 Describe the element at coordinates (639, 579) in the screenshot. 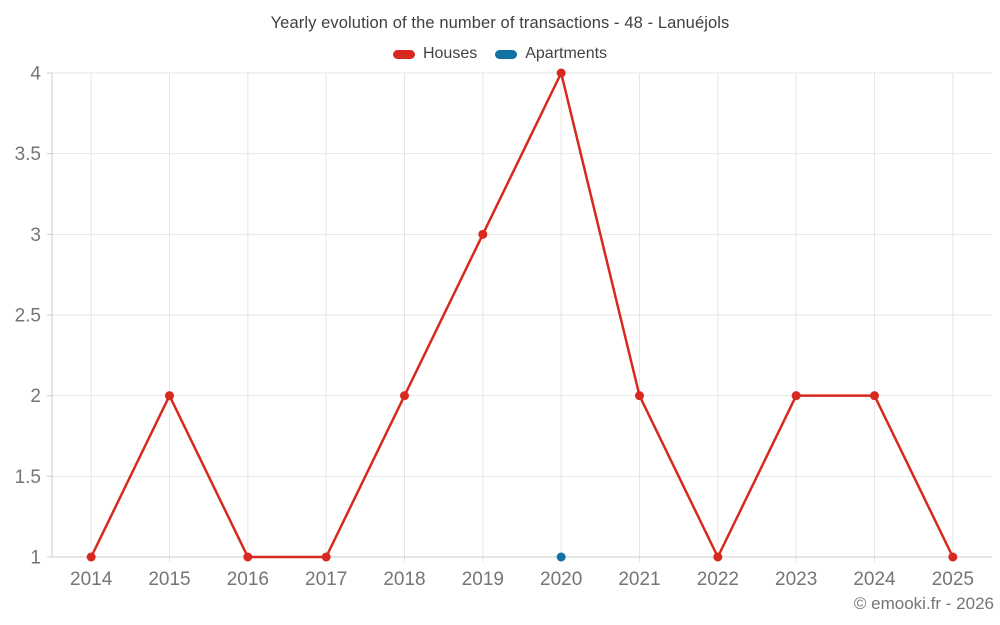

I see `x-axis-label: 2021` at that location.